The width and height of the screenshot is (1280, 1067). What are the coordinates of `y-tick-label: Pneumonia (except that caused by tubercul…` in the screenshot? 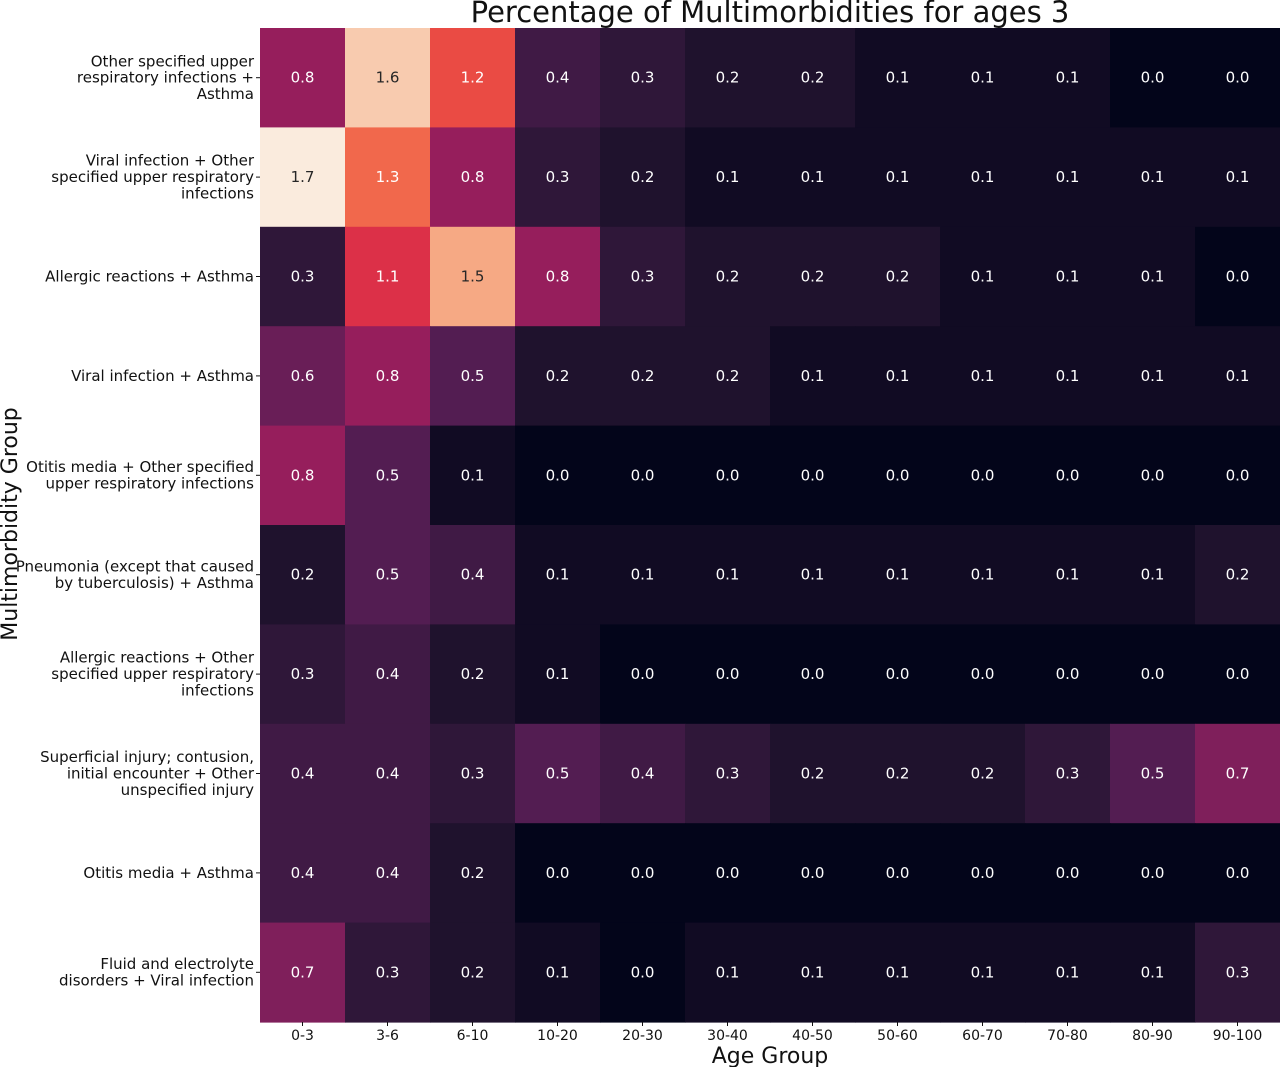 It's located at (135, 575).